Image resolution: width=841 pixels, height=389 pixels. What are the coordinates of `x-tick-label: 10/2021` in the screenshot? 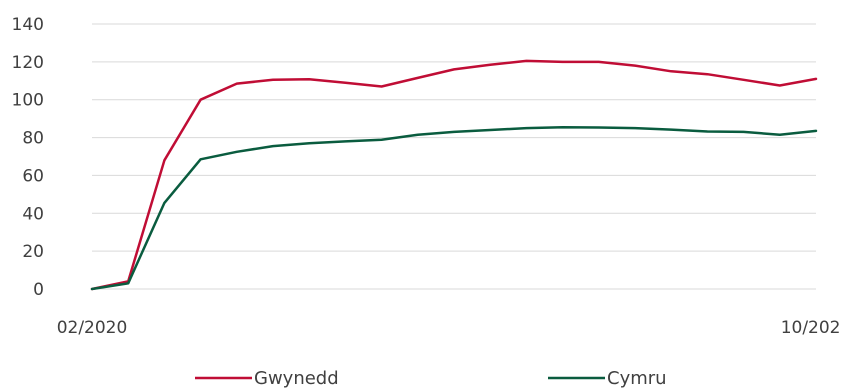 It's located at (811, 328).